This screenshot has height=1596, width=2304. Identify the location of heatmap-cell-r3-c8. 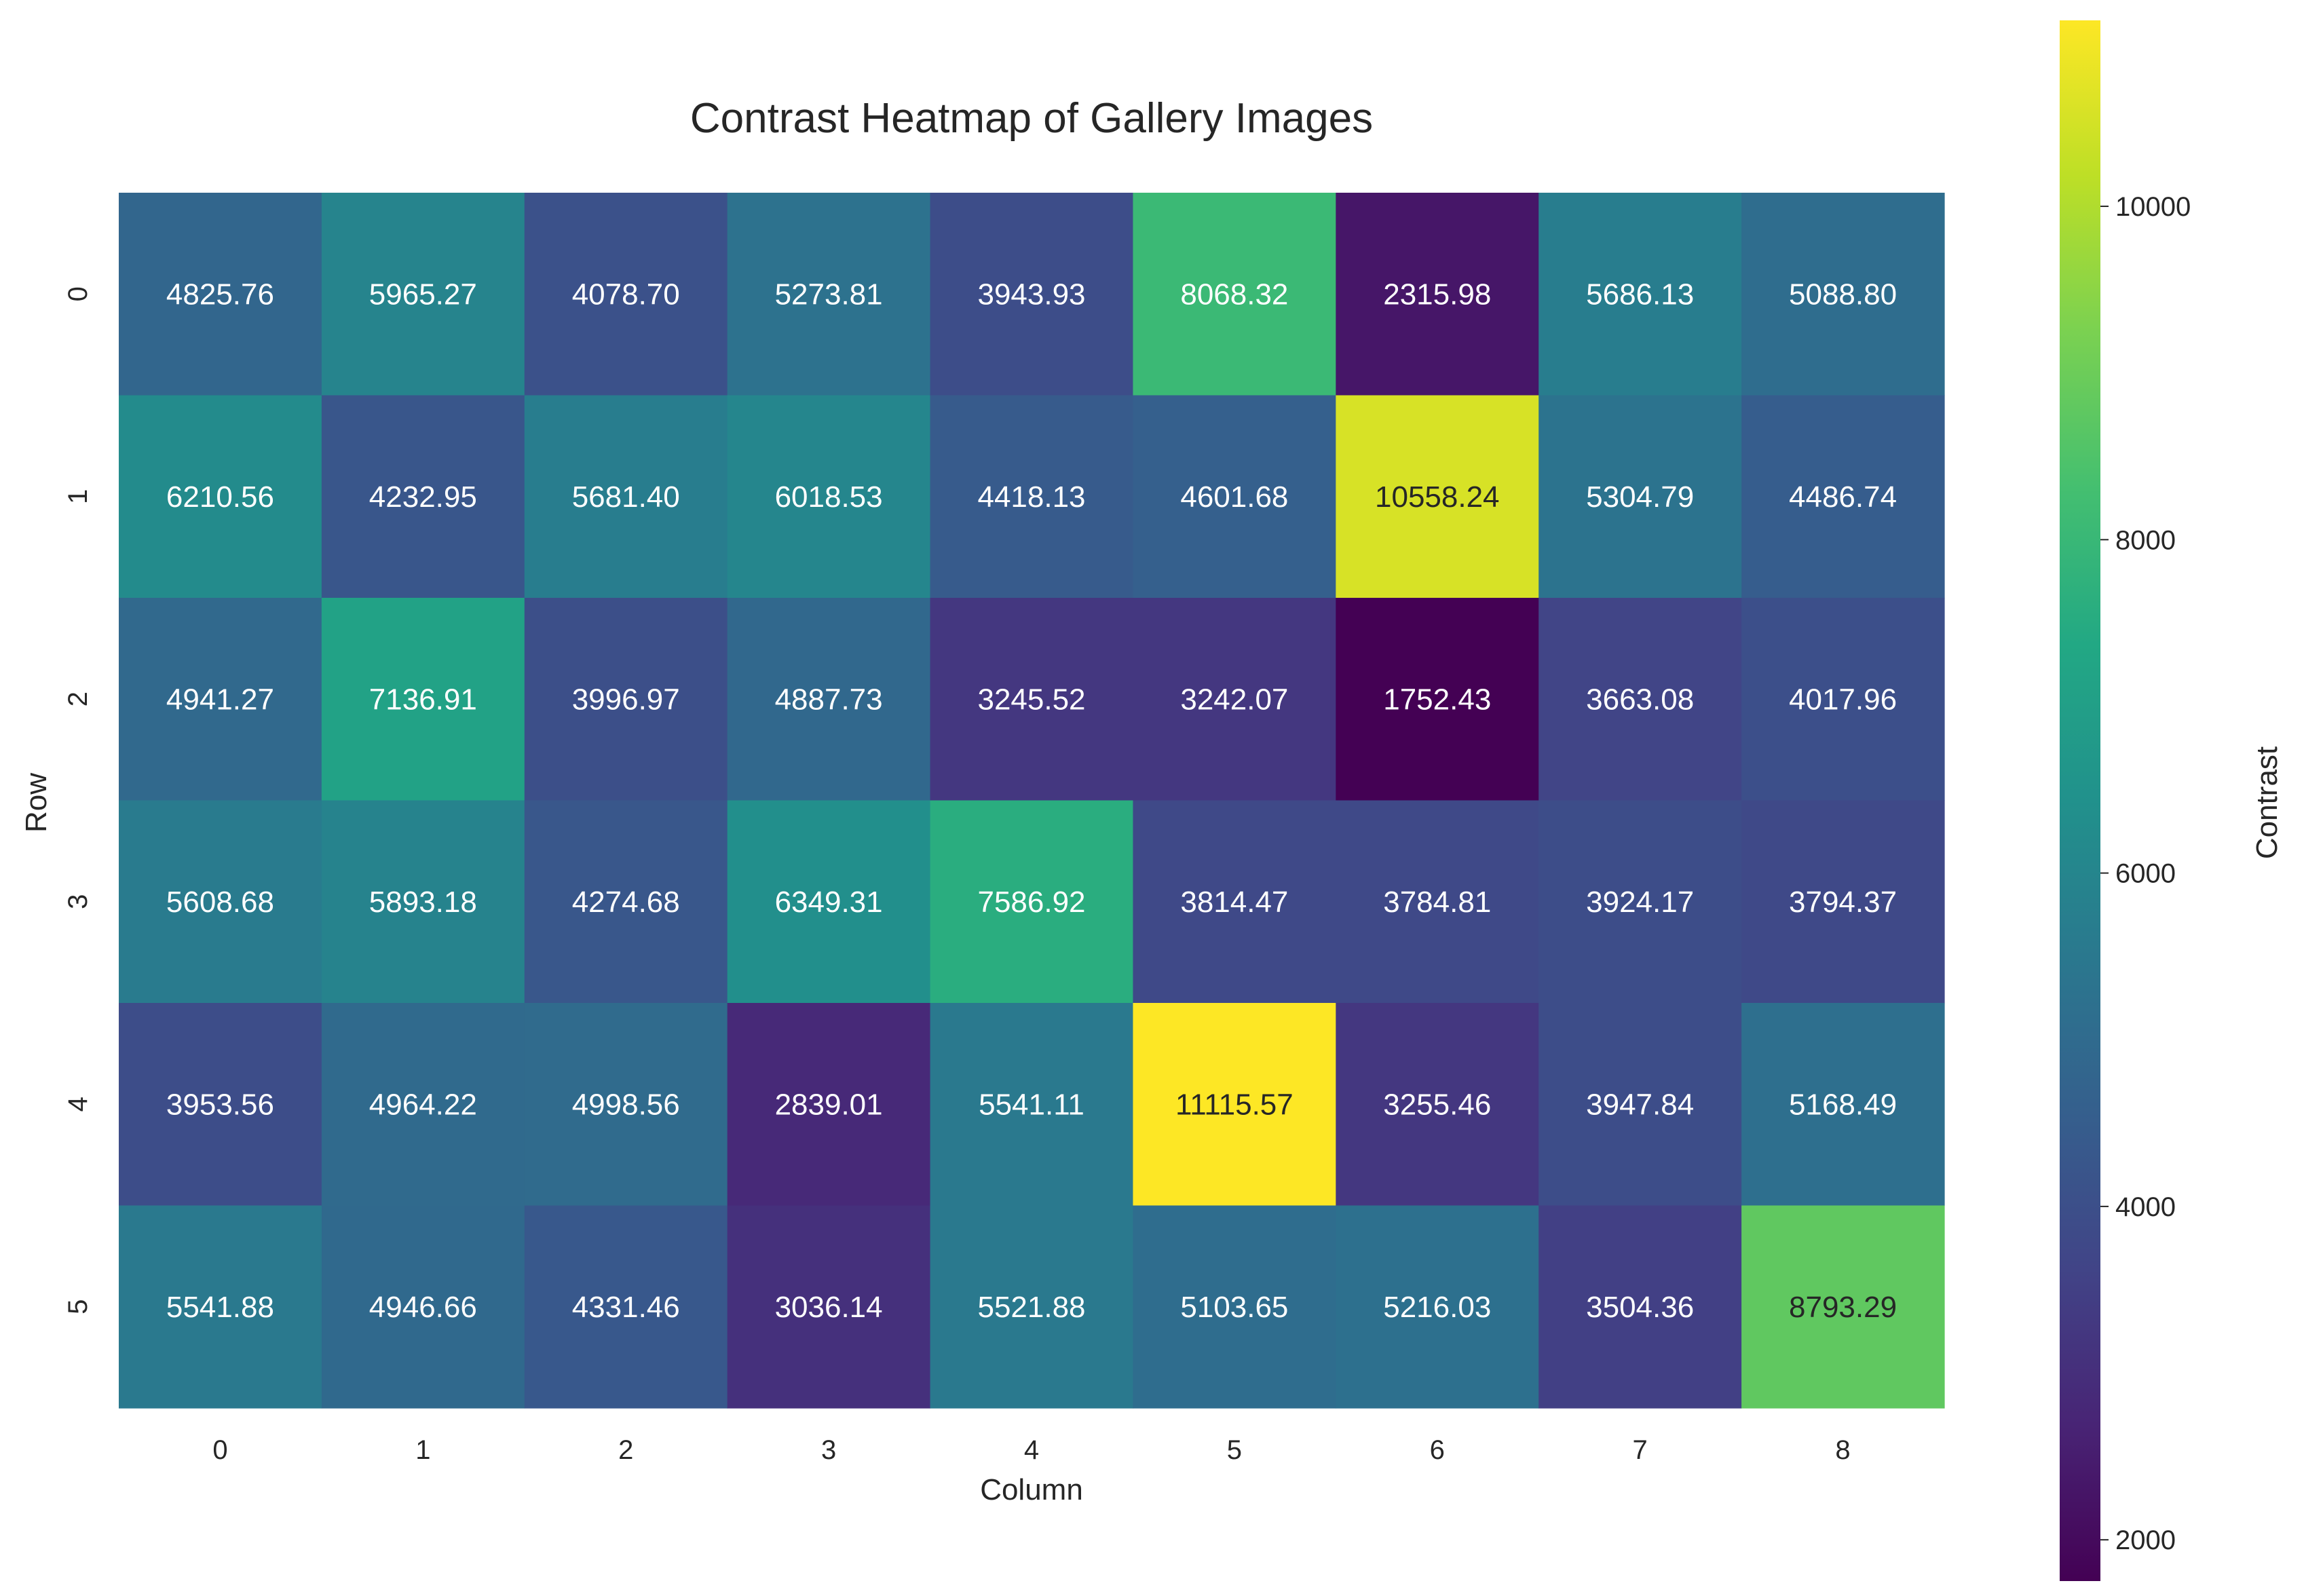
(1843, 902).